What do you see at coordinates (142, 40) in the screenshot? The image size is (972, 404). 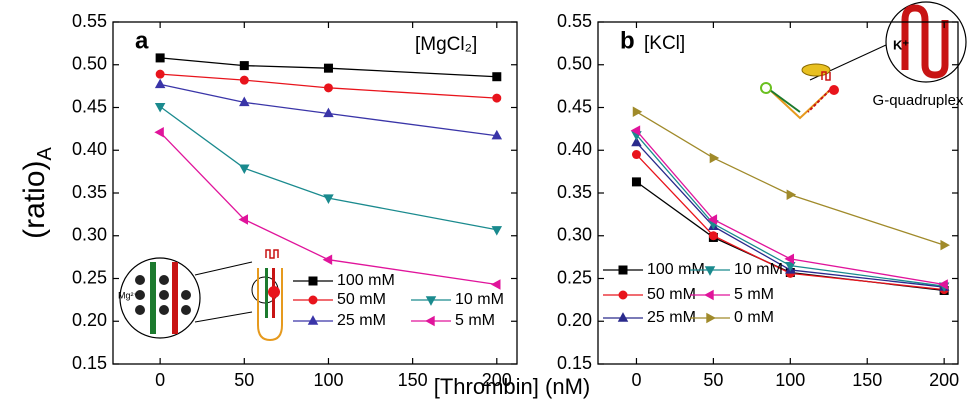 I see `panel-label: a` at bounding box center [142, 40].